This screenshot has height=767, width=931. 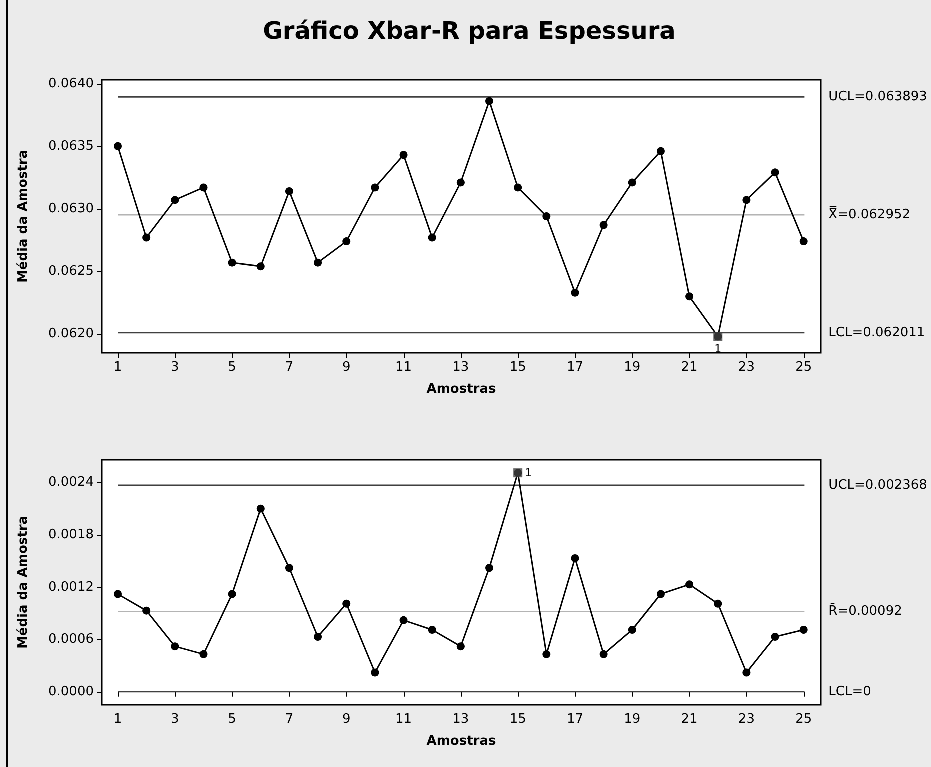 I want to click on y-tick-label: 0.0630, so click(x=71, y=208).